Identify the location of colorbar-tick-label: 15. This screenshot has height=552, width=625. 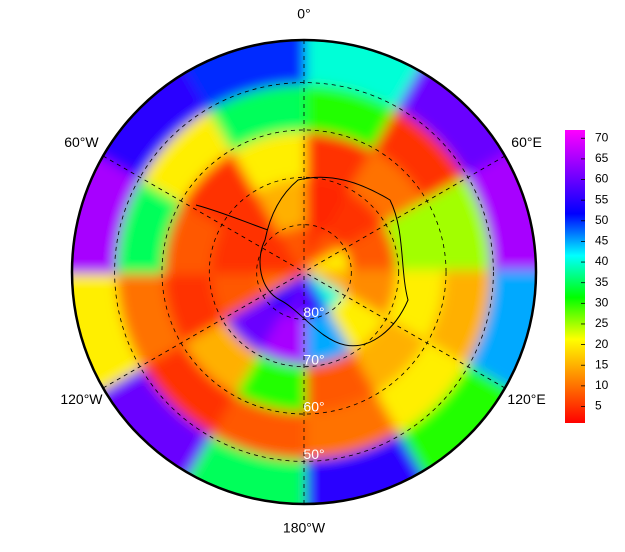
(602, 364).